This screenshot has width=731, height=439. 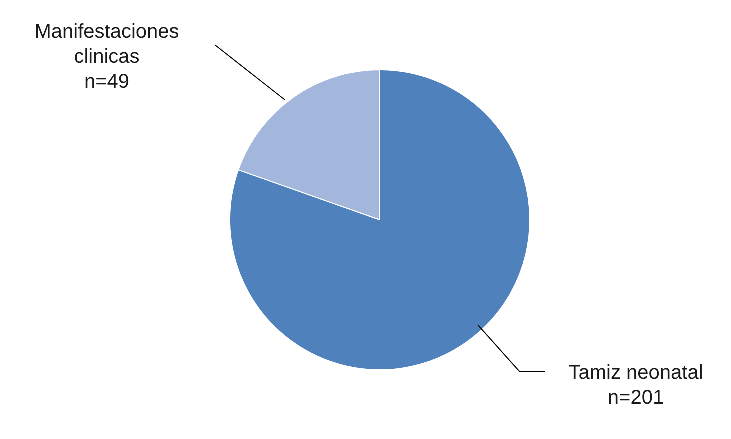 What do you see at coordinates (636, 398) in the screenshot?
I see `data-label: n=201` at bounding box center [636, 398].